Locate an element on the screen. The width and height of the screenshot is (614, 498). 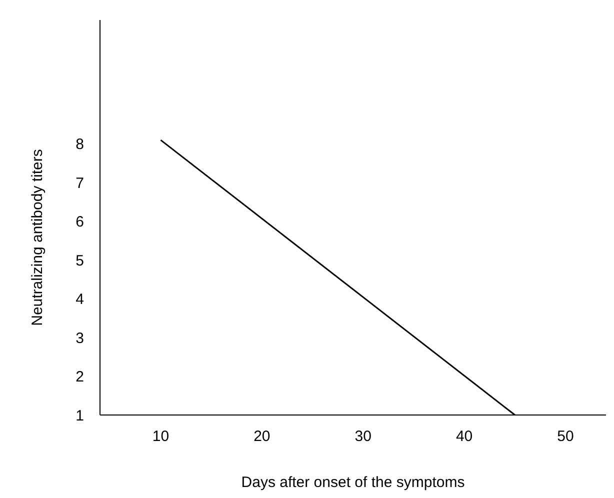
y-tick-label: 2 is located at coordinates (80, 377).